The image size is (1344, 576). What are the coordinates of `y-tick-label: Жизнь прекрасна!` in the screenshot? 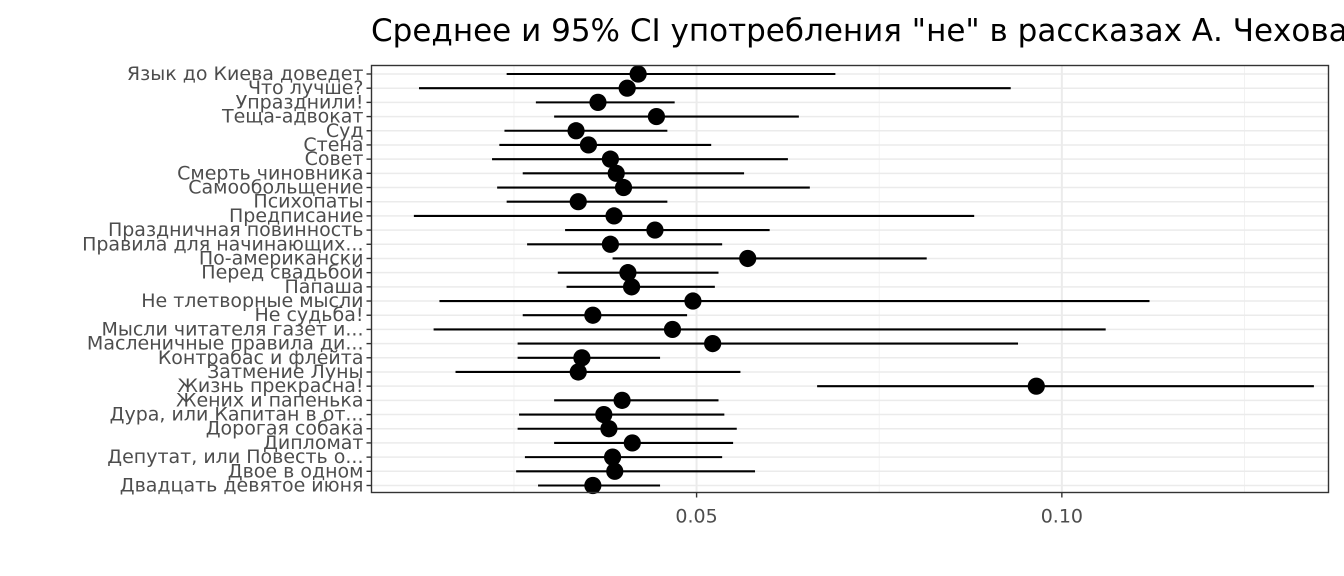 It's located at (270, 386).